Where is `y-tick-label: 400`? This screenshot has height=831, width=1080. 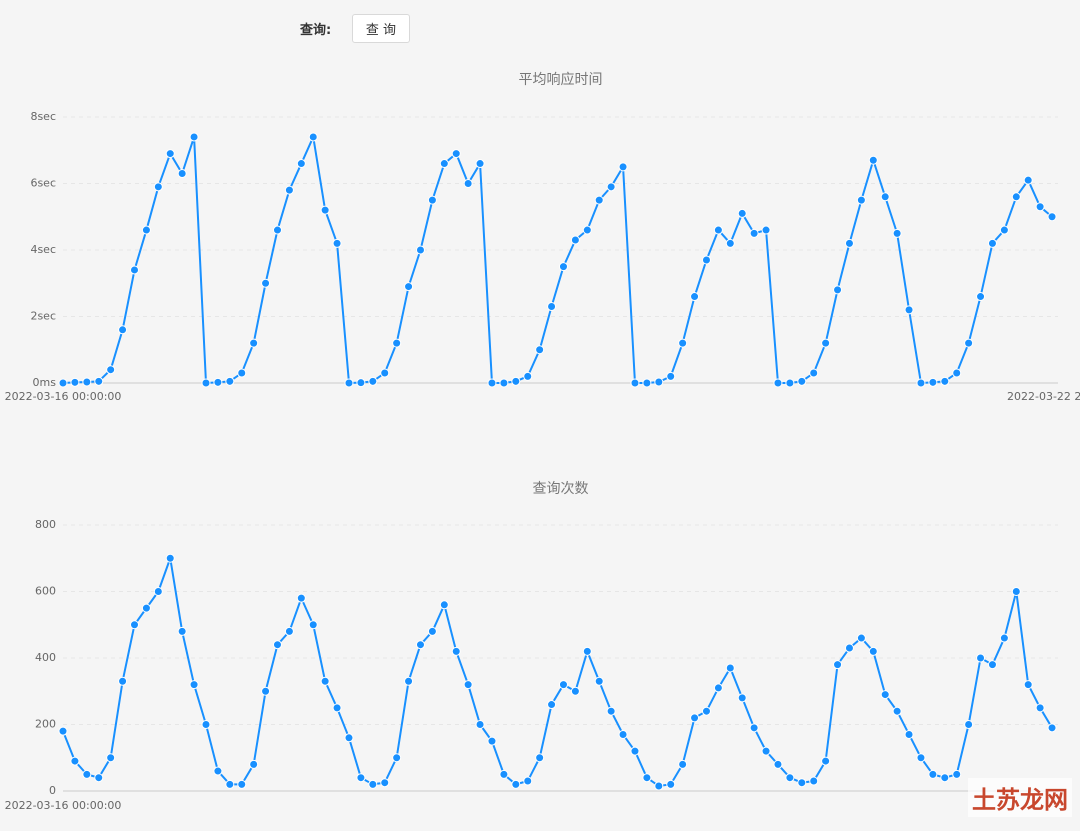 y-tick-label: 400 is located at coordinates (45, 657).